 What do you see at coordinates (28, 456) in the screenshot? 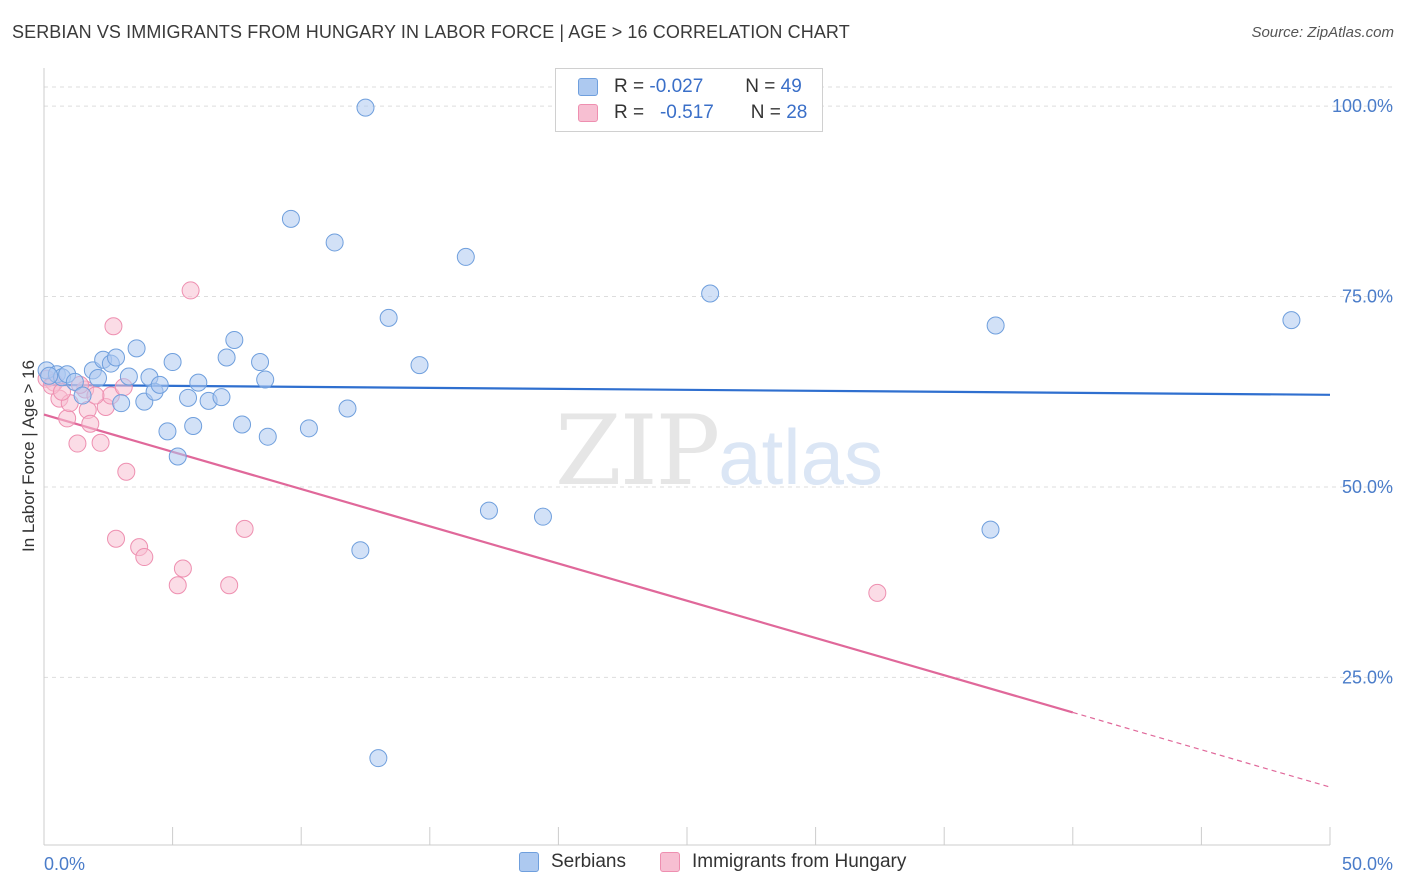
I see `y-axis-label: In Labor Force | Age > 16` at bounding box center [28, 456].